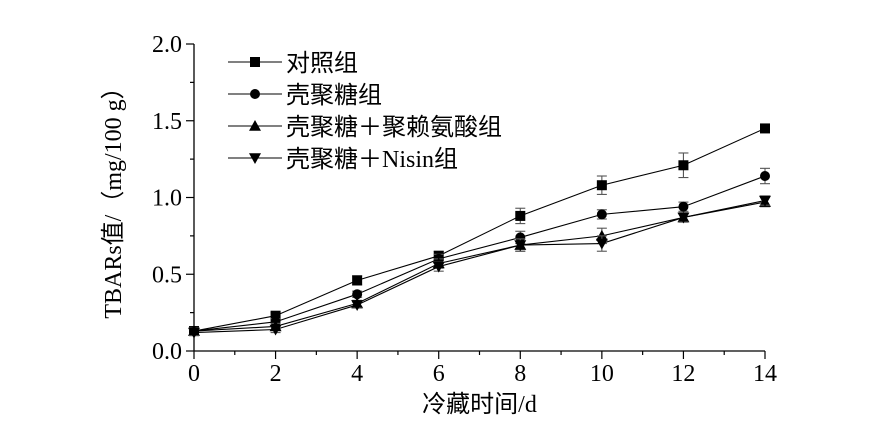 This screenshot has height=434, width=874. What do you see at coordinates (167, 275) in the screenshot?
I see `y-tick-label: 0.5` at bounding box center [167, 275].